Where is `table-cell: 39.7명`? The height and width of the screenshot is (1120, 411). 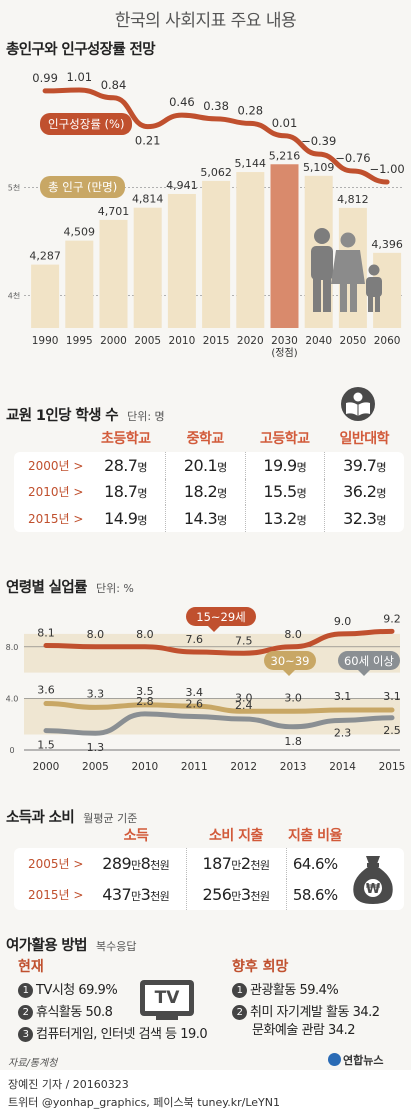 table-cell: 39.7명 is located at coordinates (364, 465).